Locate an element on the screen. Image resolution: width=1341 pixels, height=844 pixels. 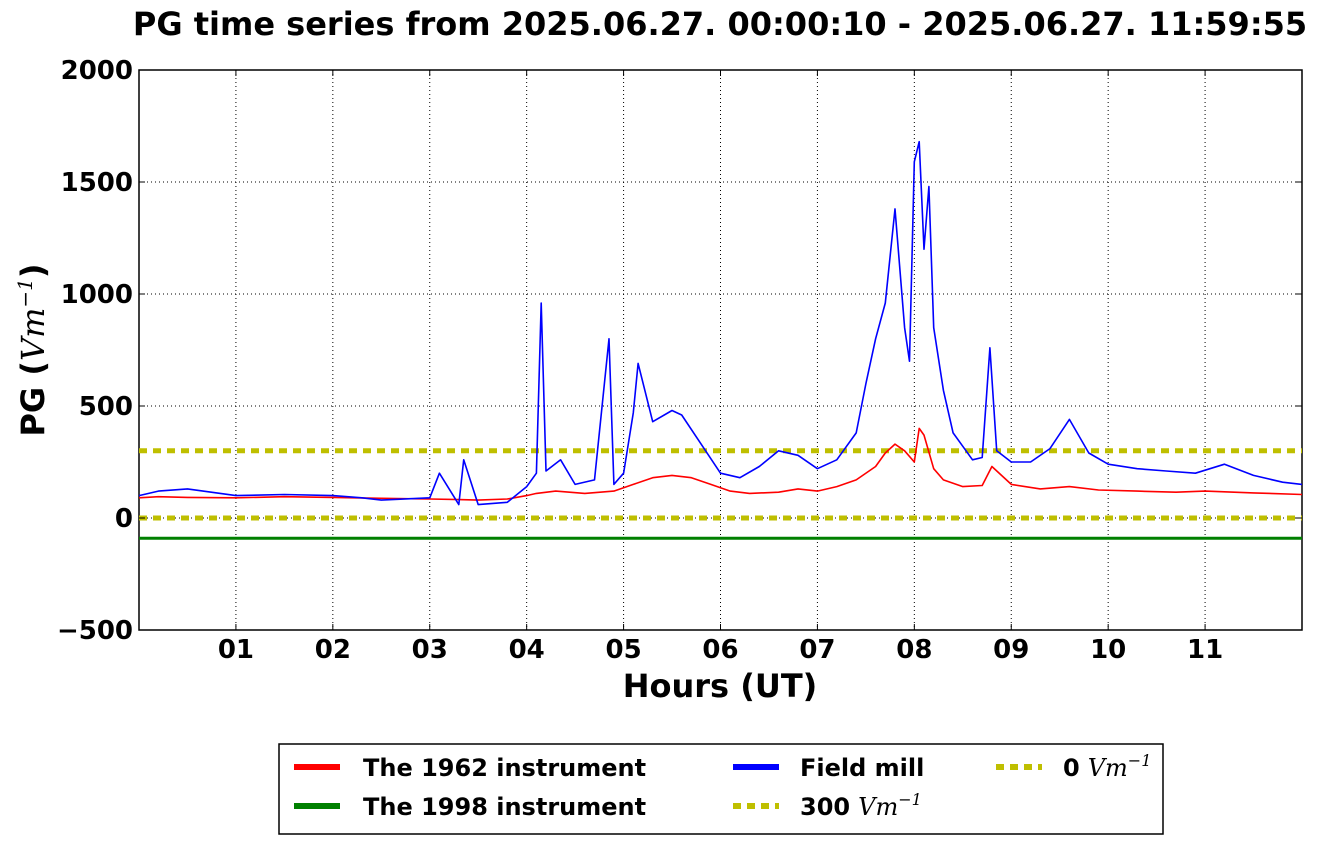
y-axis-label: PG (Vm−1) is located at coordinates (32, 349).